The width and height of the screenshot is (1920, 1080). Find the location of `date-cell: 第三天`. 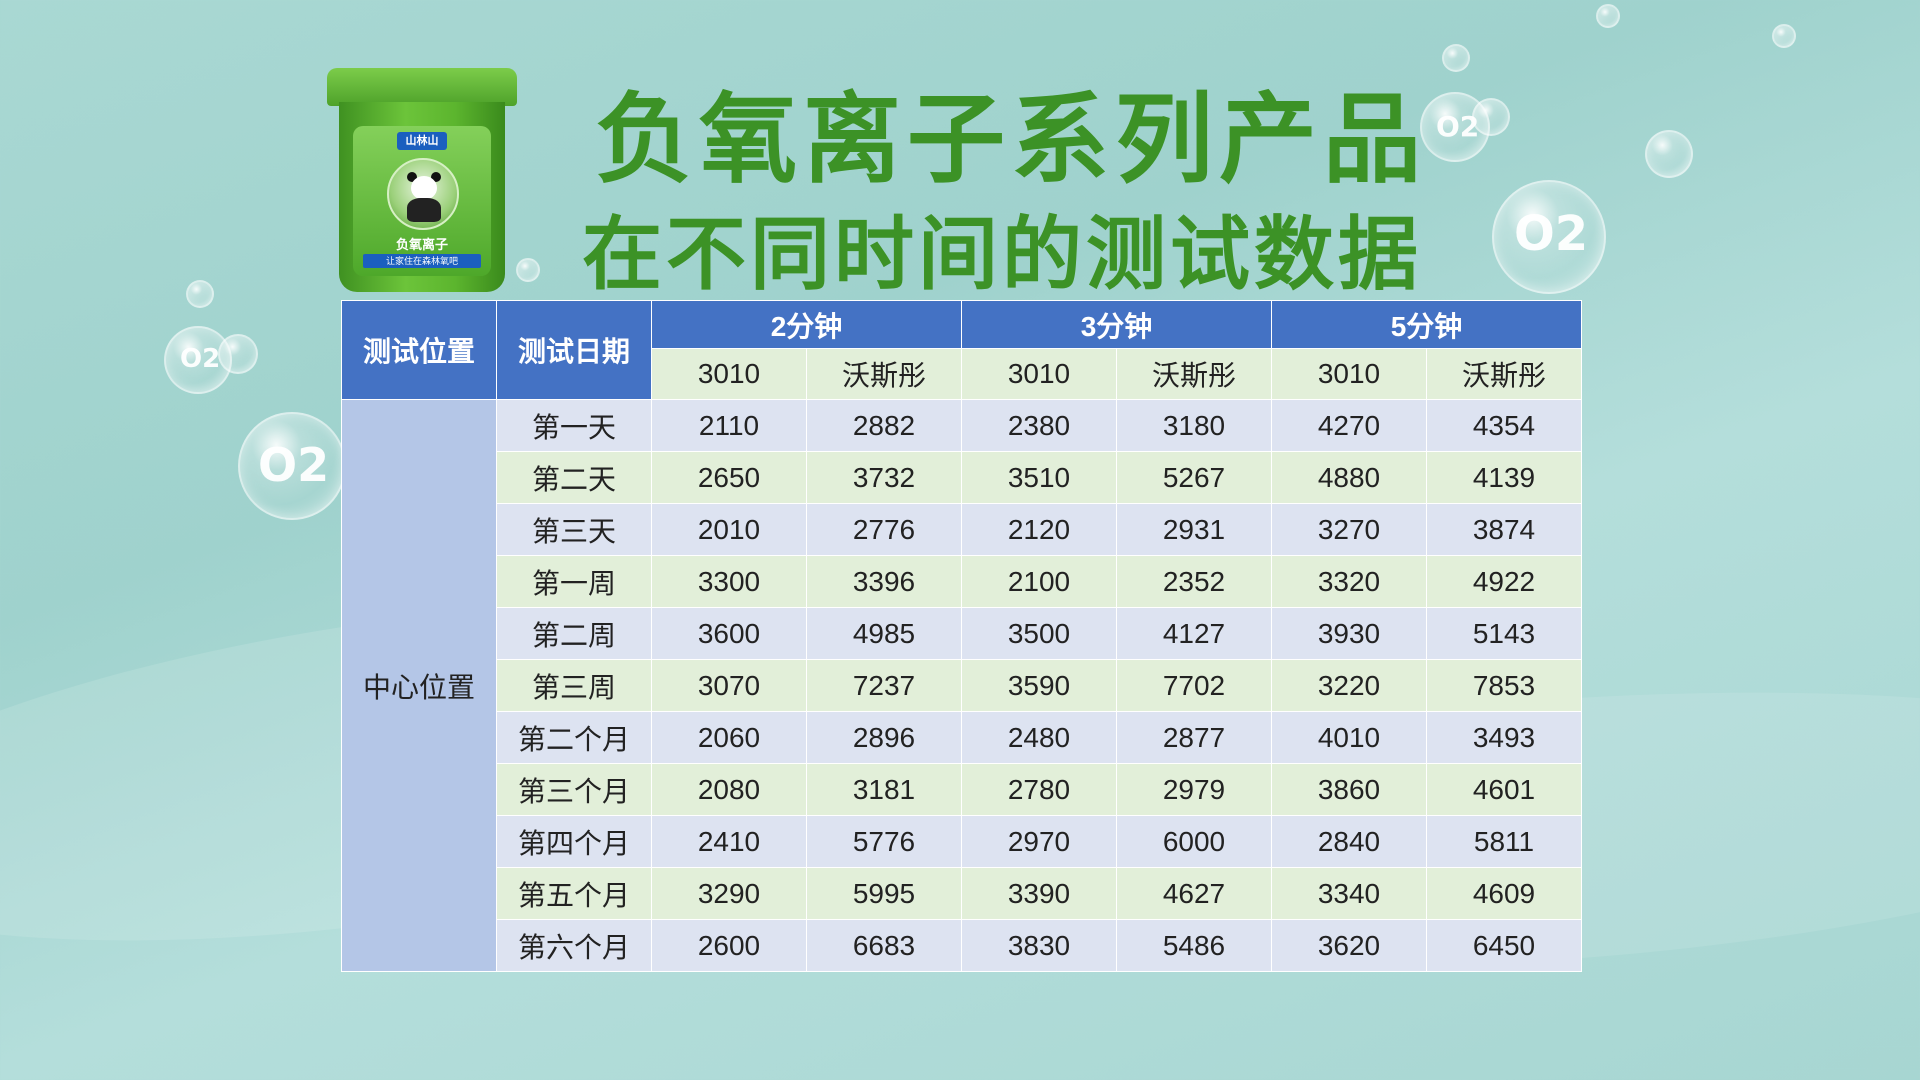

date-cell: 第三天 is located at coordinates (574, 529).